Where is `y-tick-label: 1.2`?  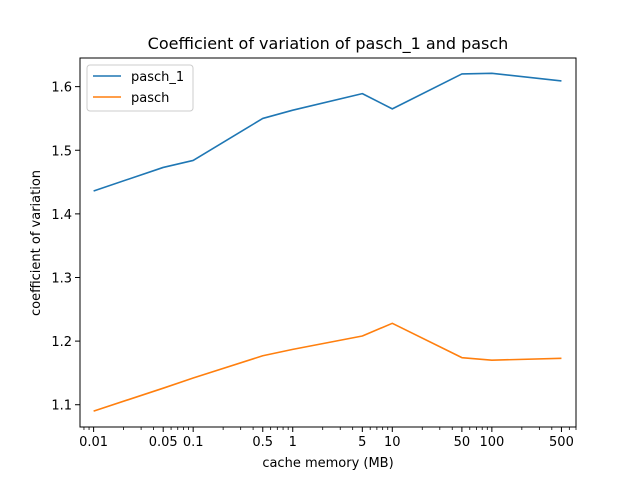
y-tick-label: 1.2 is located at coordinates (61, 342).